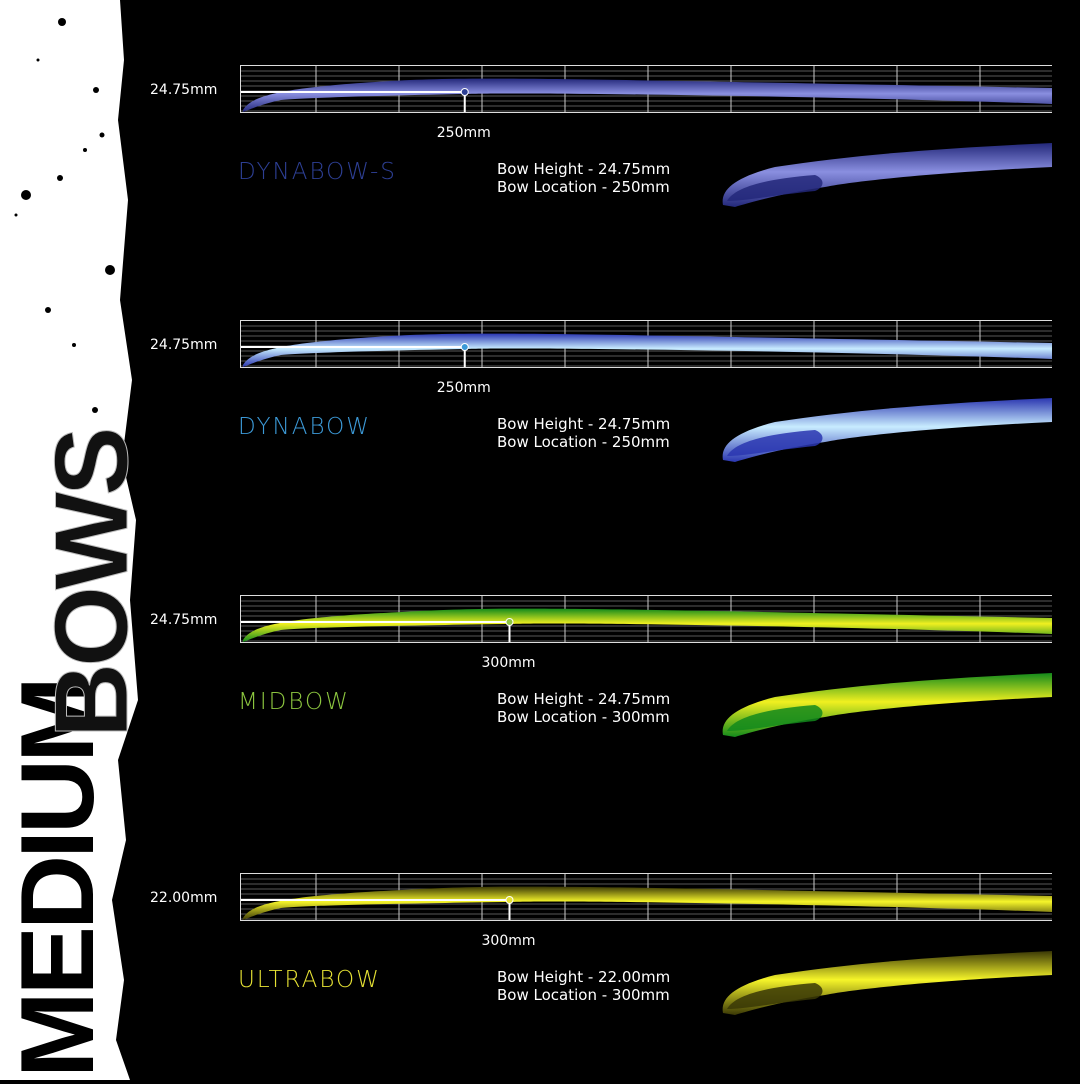  I want to click on product-name: MIDBOW, so click(294, 702).